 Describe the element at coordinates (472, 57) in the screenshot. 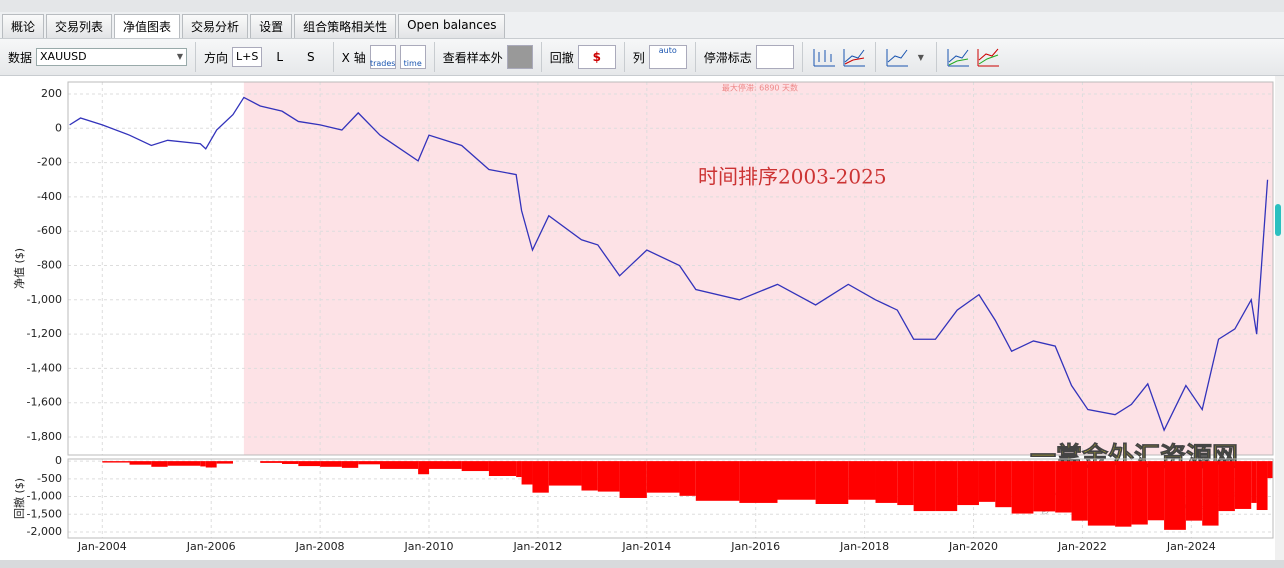

I see `label: 查看样本外` at that location.